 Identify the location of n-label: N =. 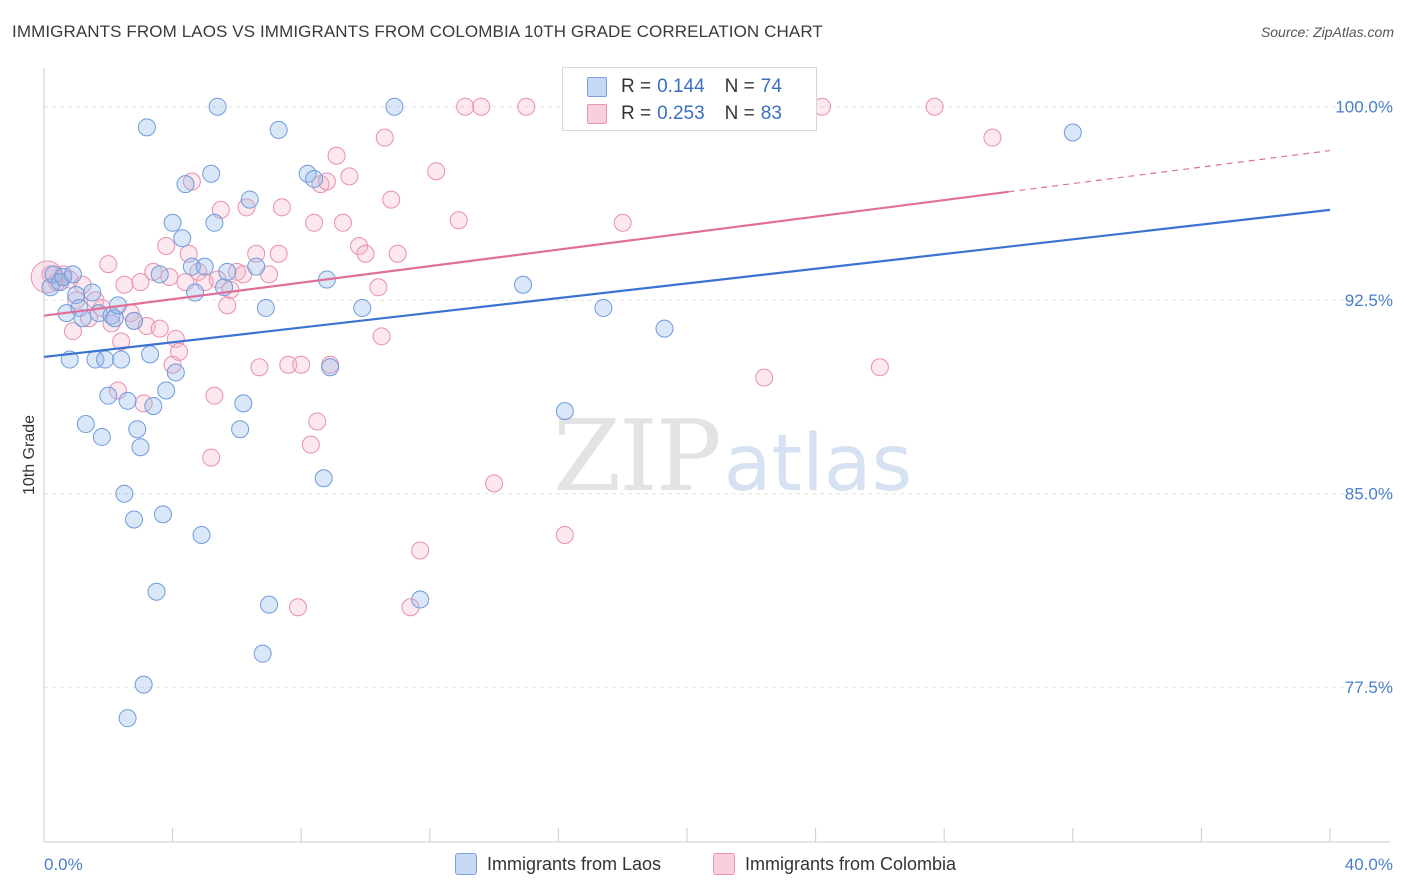
(739, 86).